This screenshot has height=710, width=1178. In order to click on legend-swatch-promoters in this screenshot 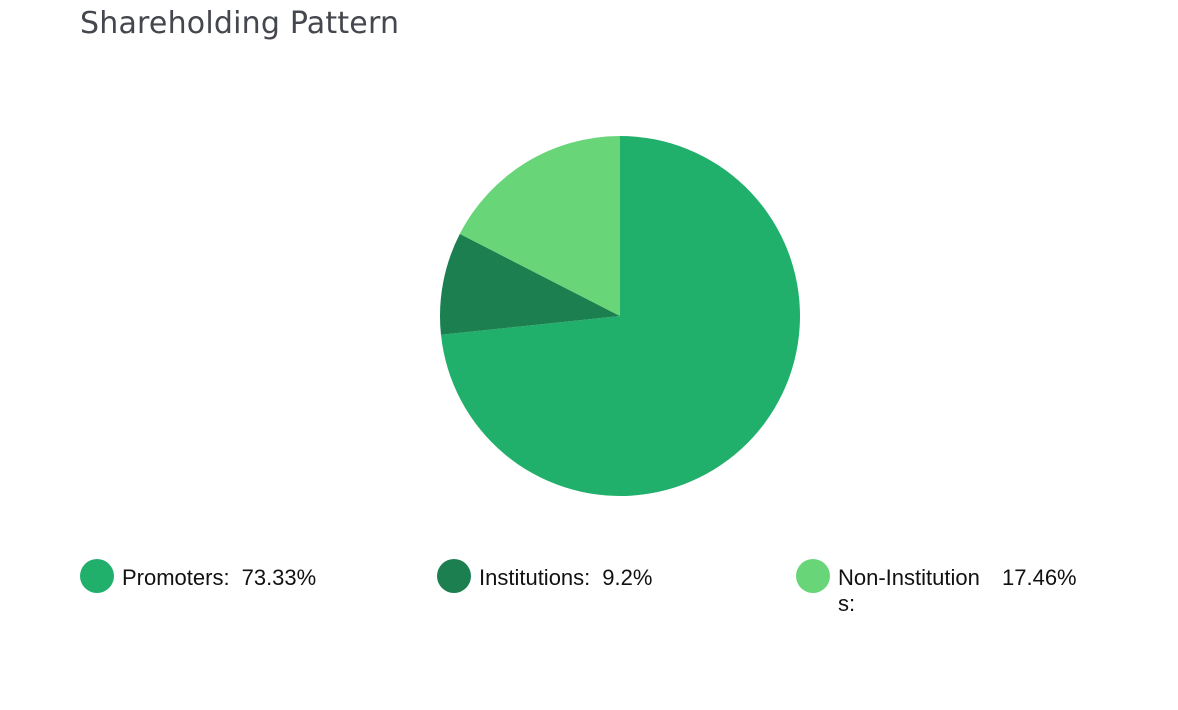, I will do `click(97, 576)`.